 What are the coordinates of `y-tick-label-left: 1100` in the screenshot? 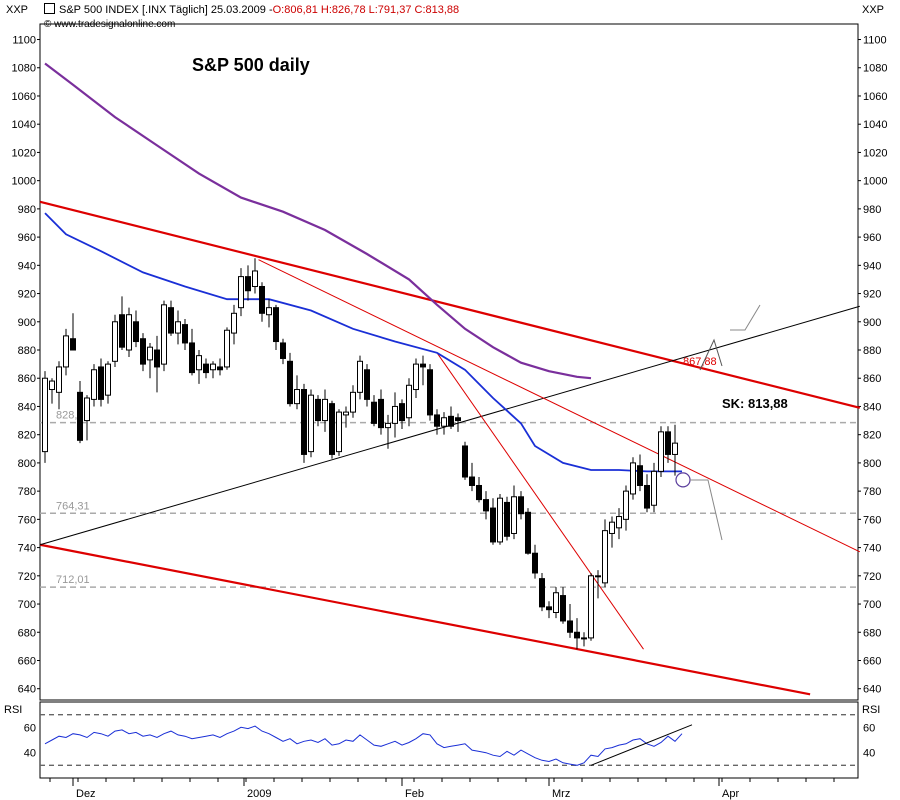 It's located at (24, 41).